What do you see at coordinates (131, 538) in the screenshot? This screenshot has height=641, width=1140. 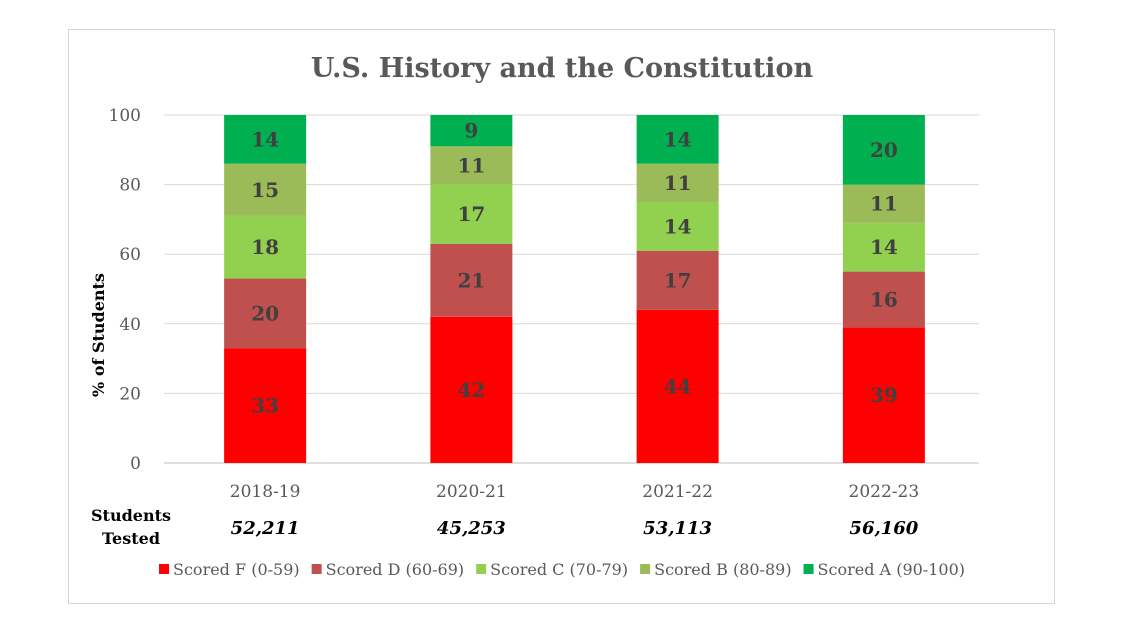 I see `students-tested-label-line2: Tested` at bounding box center [131, 538].